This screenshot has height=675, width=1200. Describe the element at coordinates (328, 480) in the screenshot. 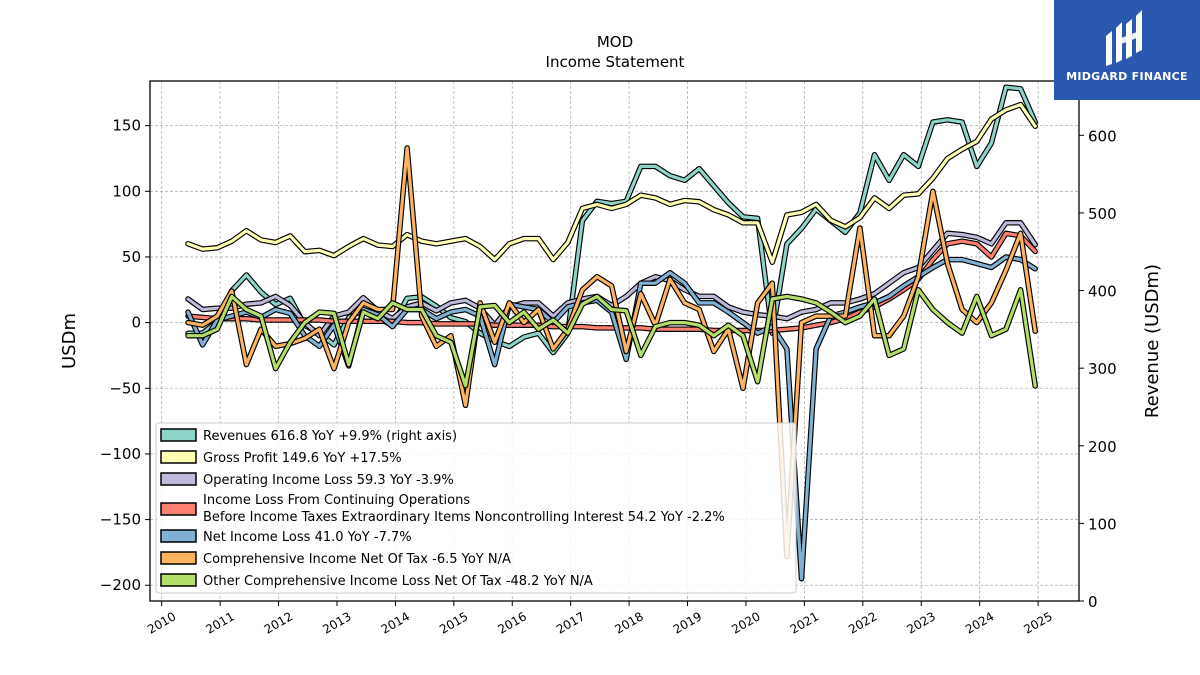

I see `legend-label-operating-income: Operating Income Loss 59.3 YoY -3.9%` at that location.